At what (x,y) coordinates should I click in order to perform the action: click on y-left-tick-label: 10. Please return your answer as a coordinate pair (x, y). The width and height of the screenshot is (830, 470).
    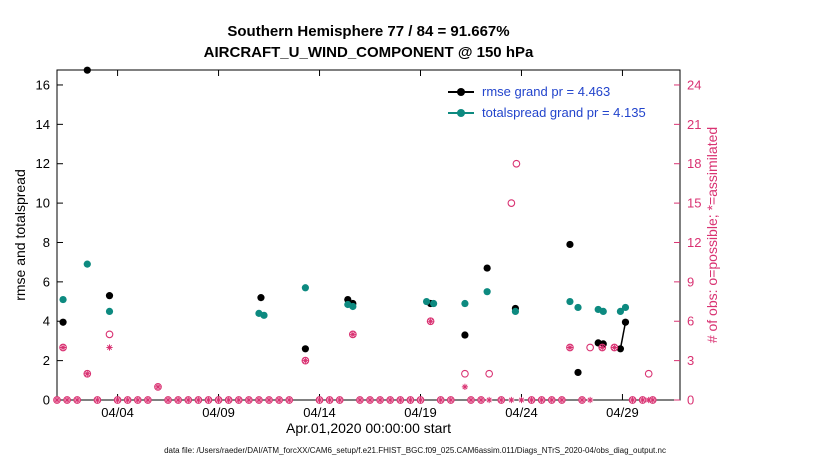
    Looking at the image, I should click on (43, 203).